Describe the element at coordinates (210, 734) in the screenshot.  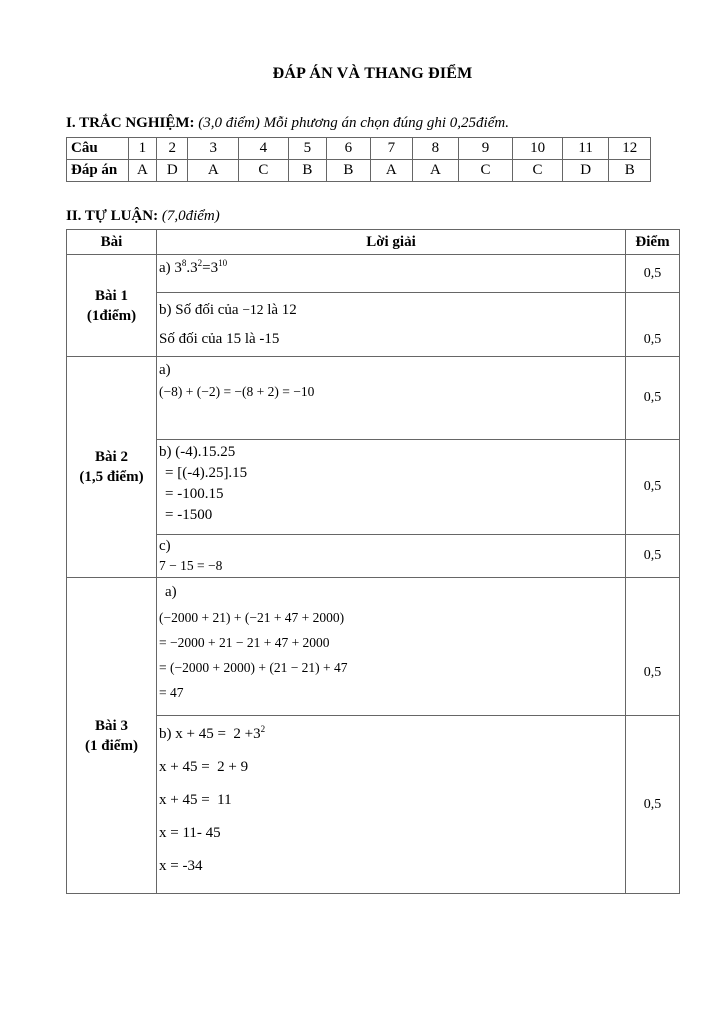
I see `formula-text: b) x + 45 = 2 +3` at that location.